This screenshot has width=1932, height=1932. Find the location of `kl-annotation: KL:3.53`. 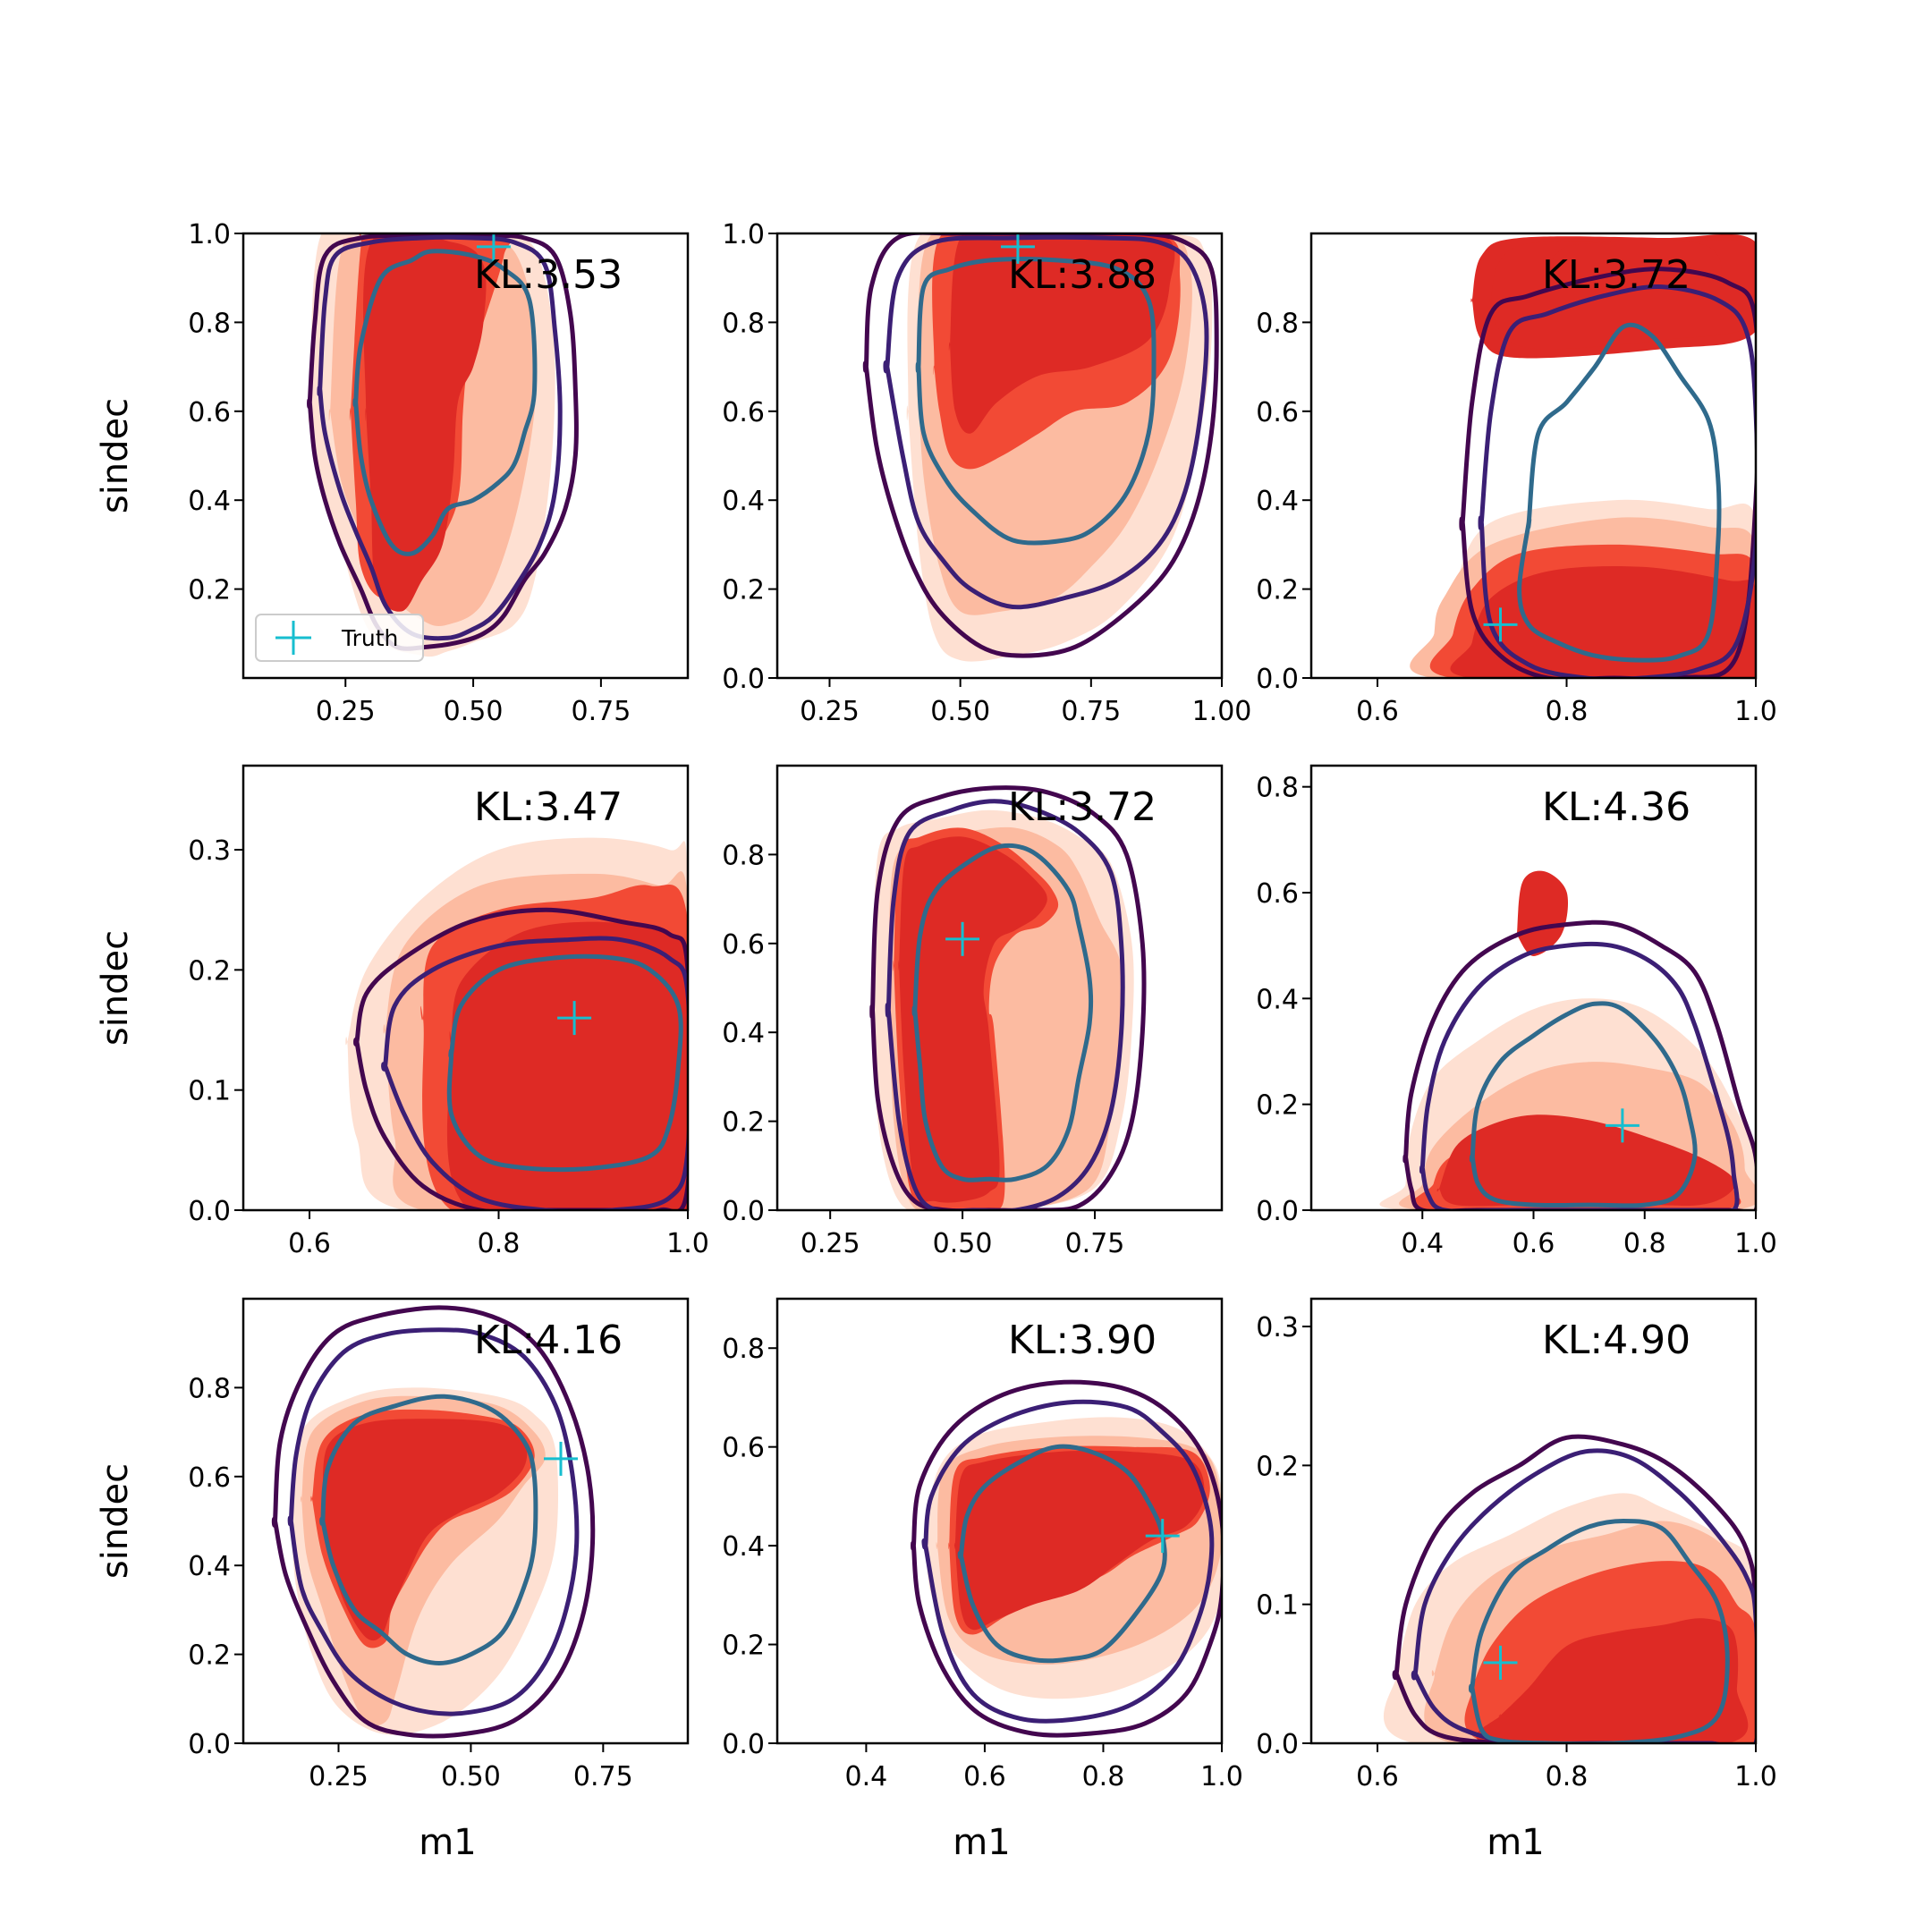

kl-annotation: KL:3.53 is located at coordinates (548, 275).